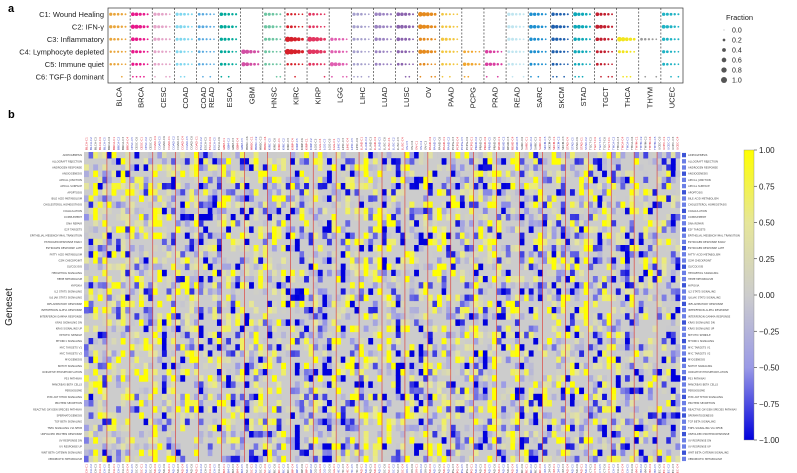 The height and width of the screenshot is (473, 797). I want to click on column-label-top: COAD-C5, so click(160, 143).